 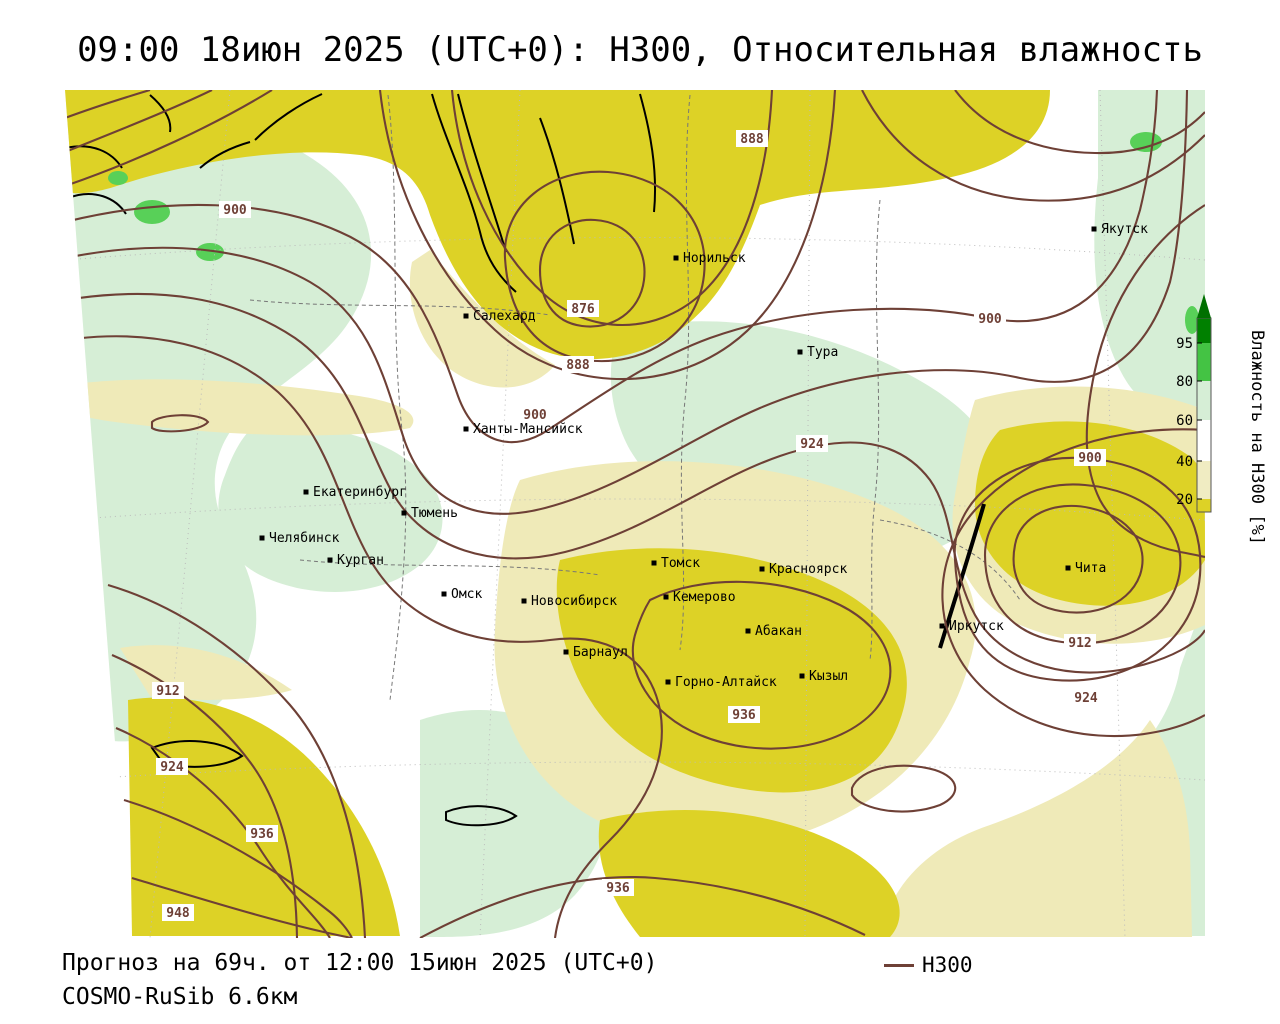 I want to click on colorbar-tick-label: 60, so click(x=1184, y=421).